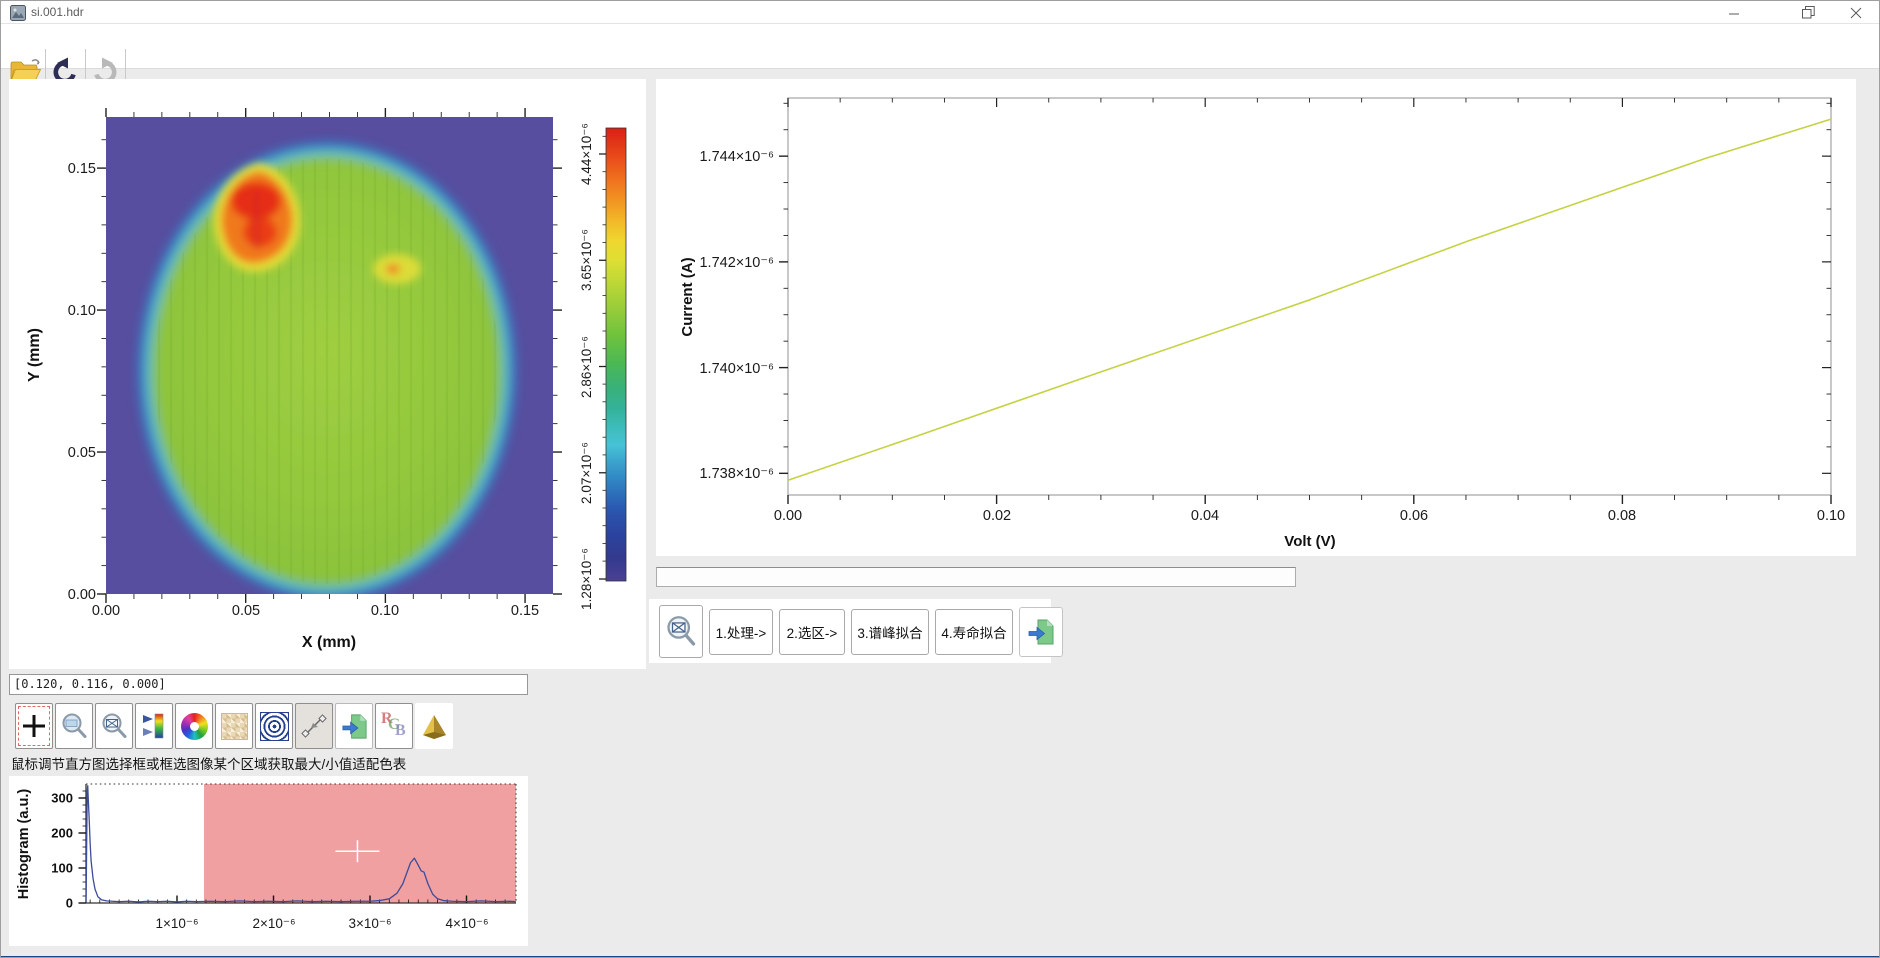 The image size is (1880, 958). I want to click on y-tick-label: 300, so click(62, 798).